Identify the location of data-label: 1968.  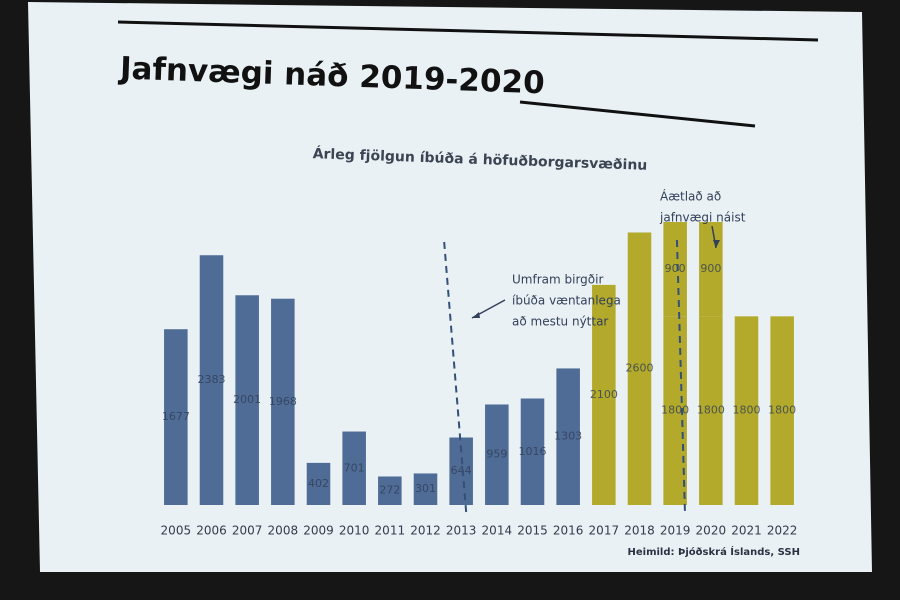
(283, 401).